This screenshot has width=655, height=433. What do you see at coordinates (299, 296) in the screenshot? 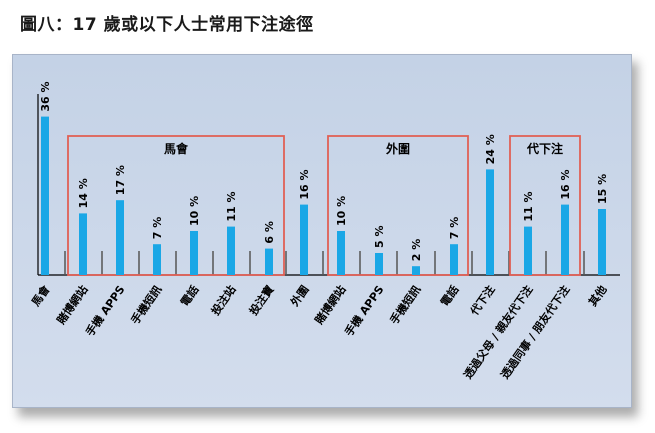
I see `category-label: 外圍` at bounding box center [299, 296].